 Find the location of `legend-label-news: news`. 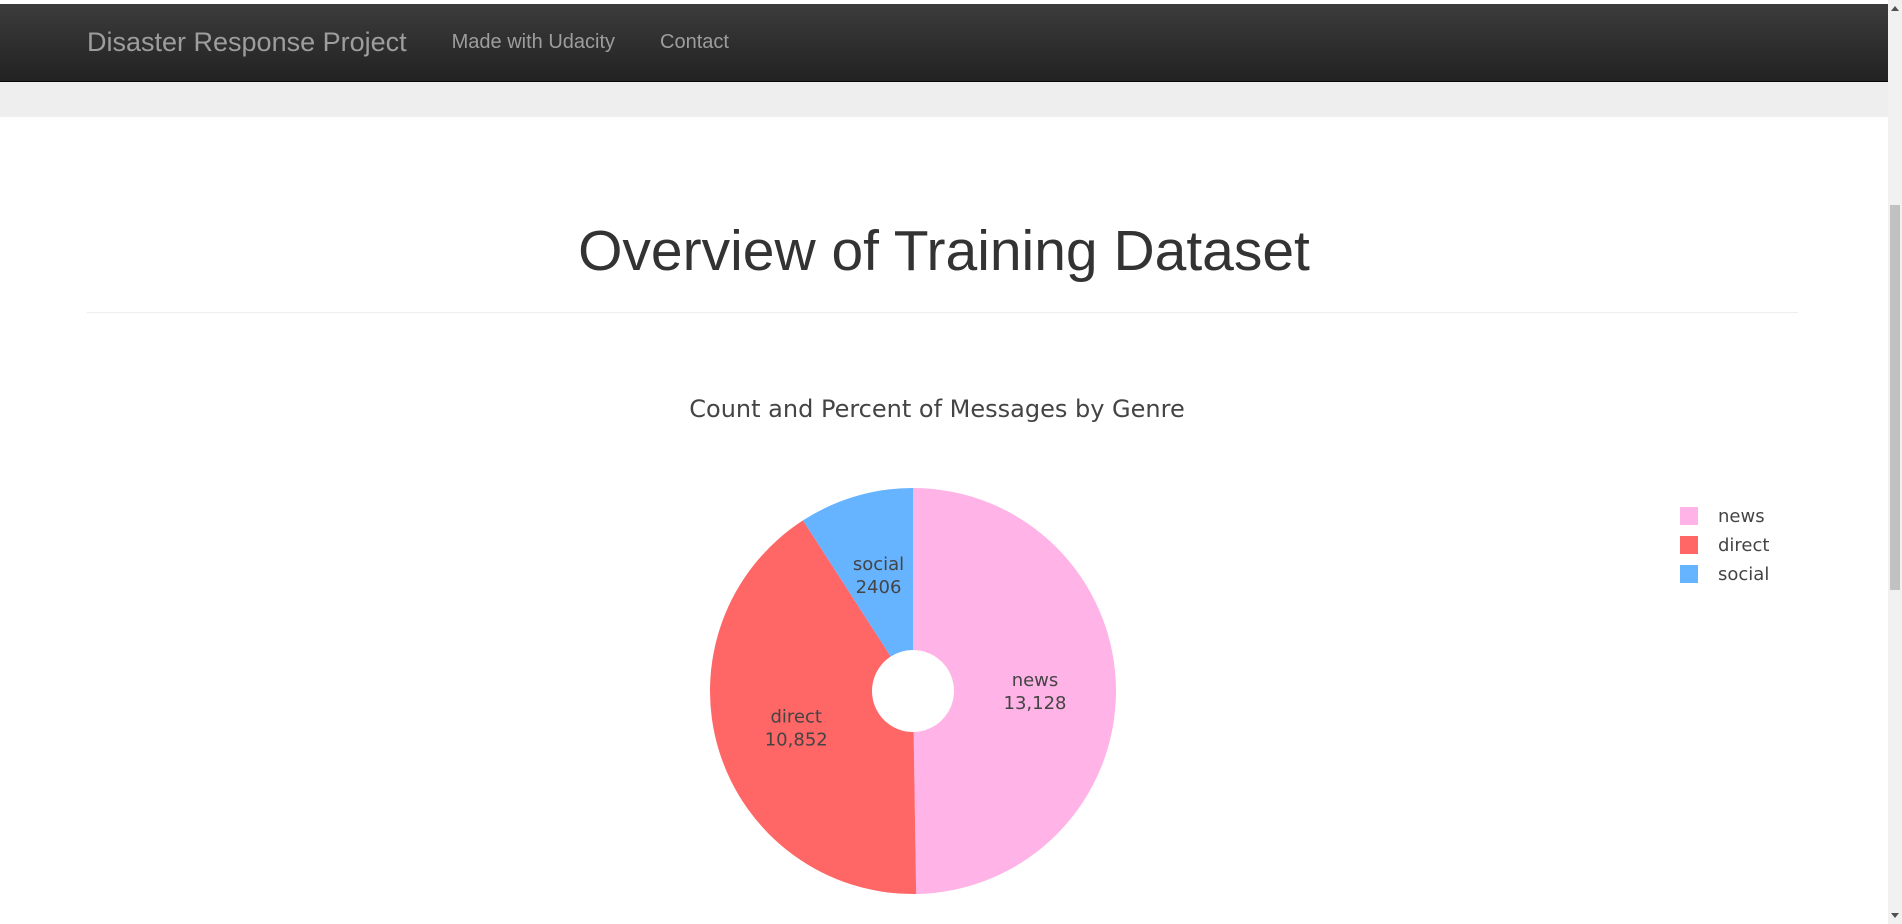

legend-label-news: news is located at coordinates (1741, 516).